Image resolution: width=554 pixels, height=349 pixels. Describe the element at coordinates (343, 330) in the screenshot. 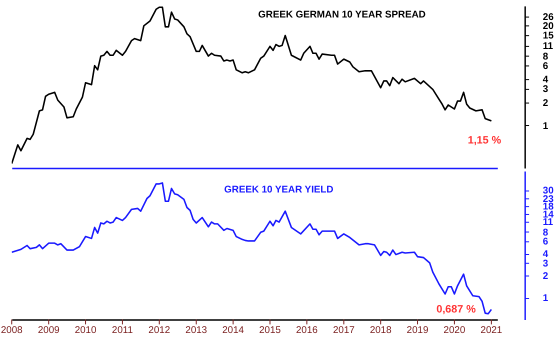

I see `x-tick-label: 2017` at that location.